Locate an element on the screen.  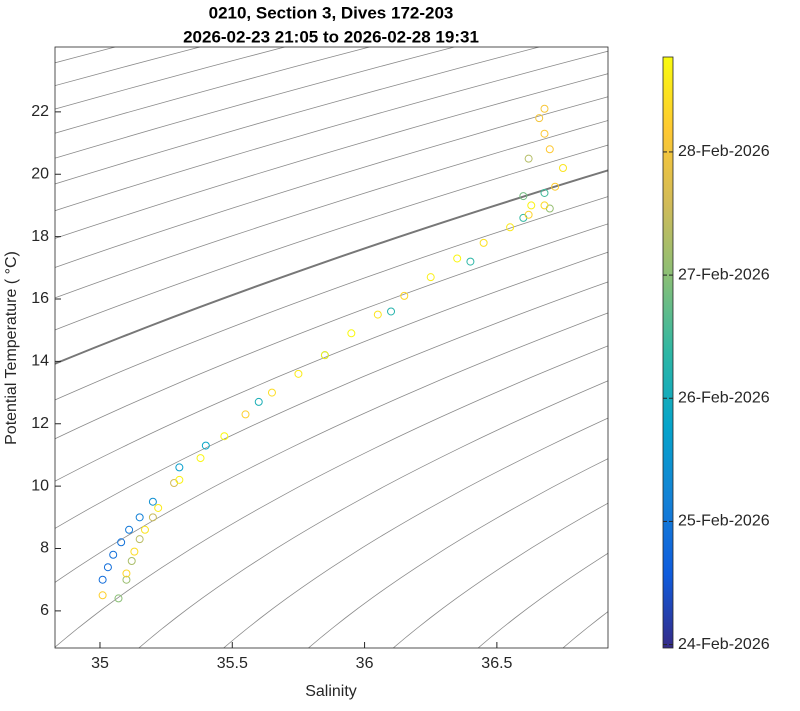
x-tick-label: 35.5 is located at coordinates (232, 663).